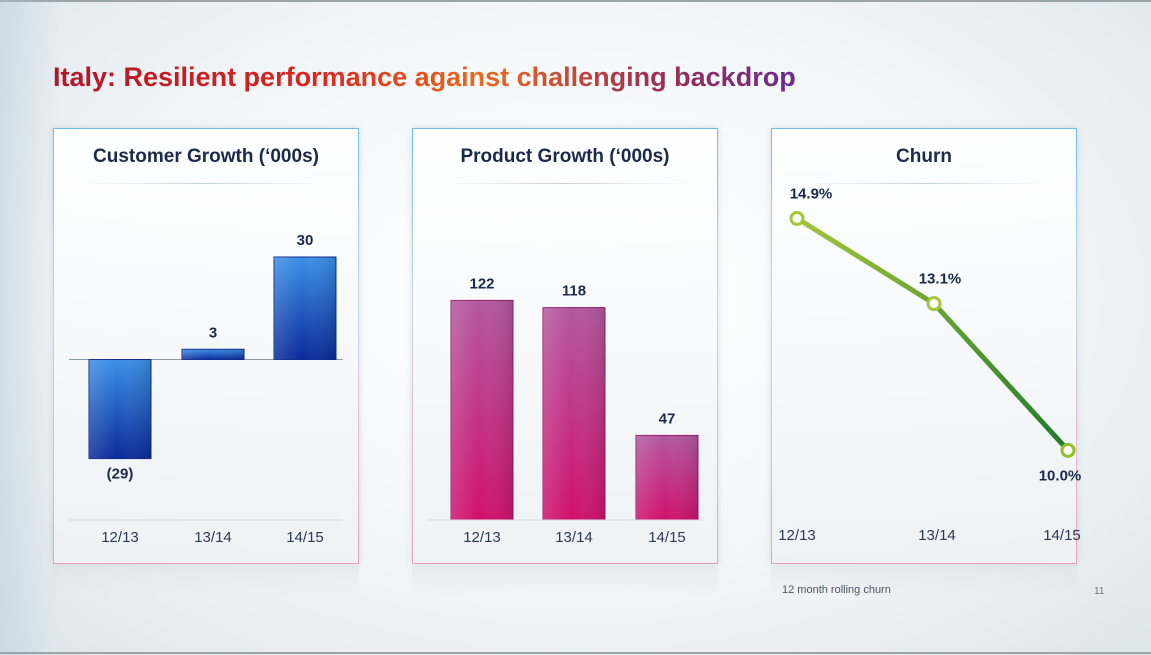 This screenshot has width=1151, height=655. Describe the element at coordinates (565, 156) in the screenshot. I see `product-growth-title: Product Growth (‘000s)` at that location.